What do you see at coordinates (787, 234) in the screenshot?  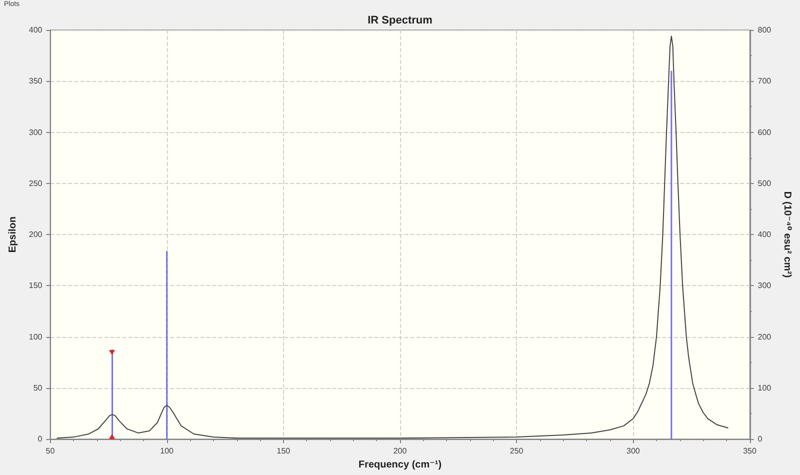 I see `y2-axis-title: D (10⁻⁴⁰ esu² cm²)` at bounding box center [787, 234].